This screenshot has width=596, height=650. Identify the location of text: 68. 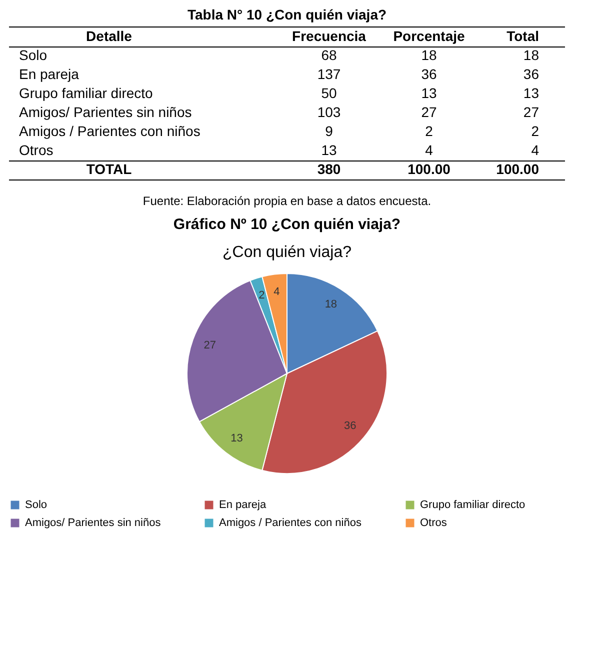
(329, 55).